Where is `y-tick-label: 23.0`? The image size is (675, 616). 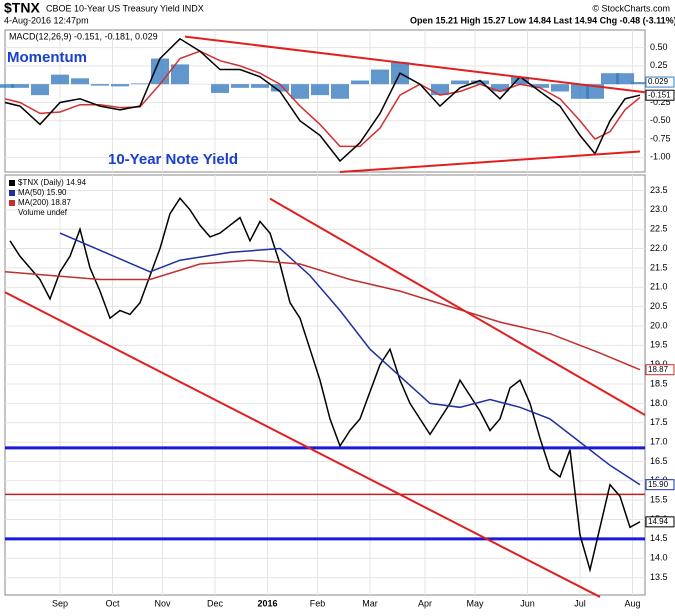 y-tick-label: 23.0 is located at coordinates (659, 209).